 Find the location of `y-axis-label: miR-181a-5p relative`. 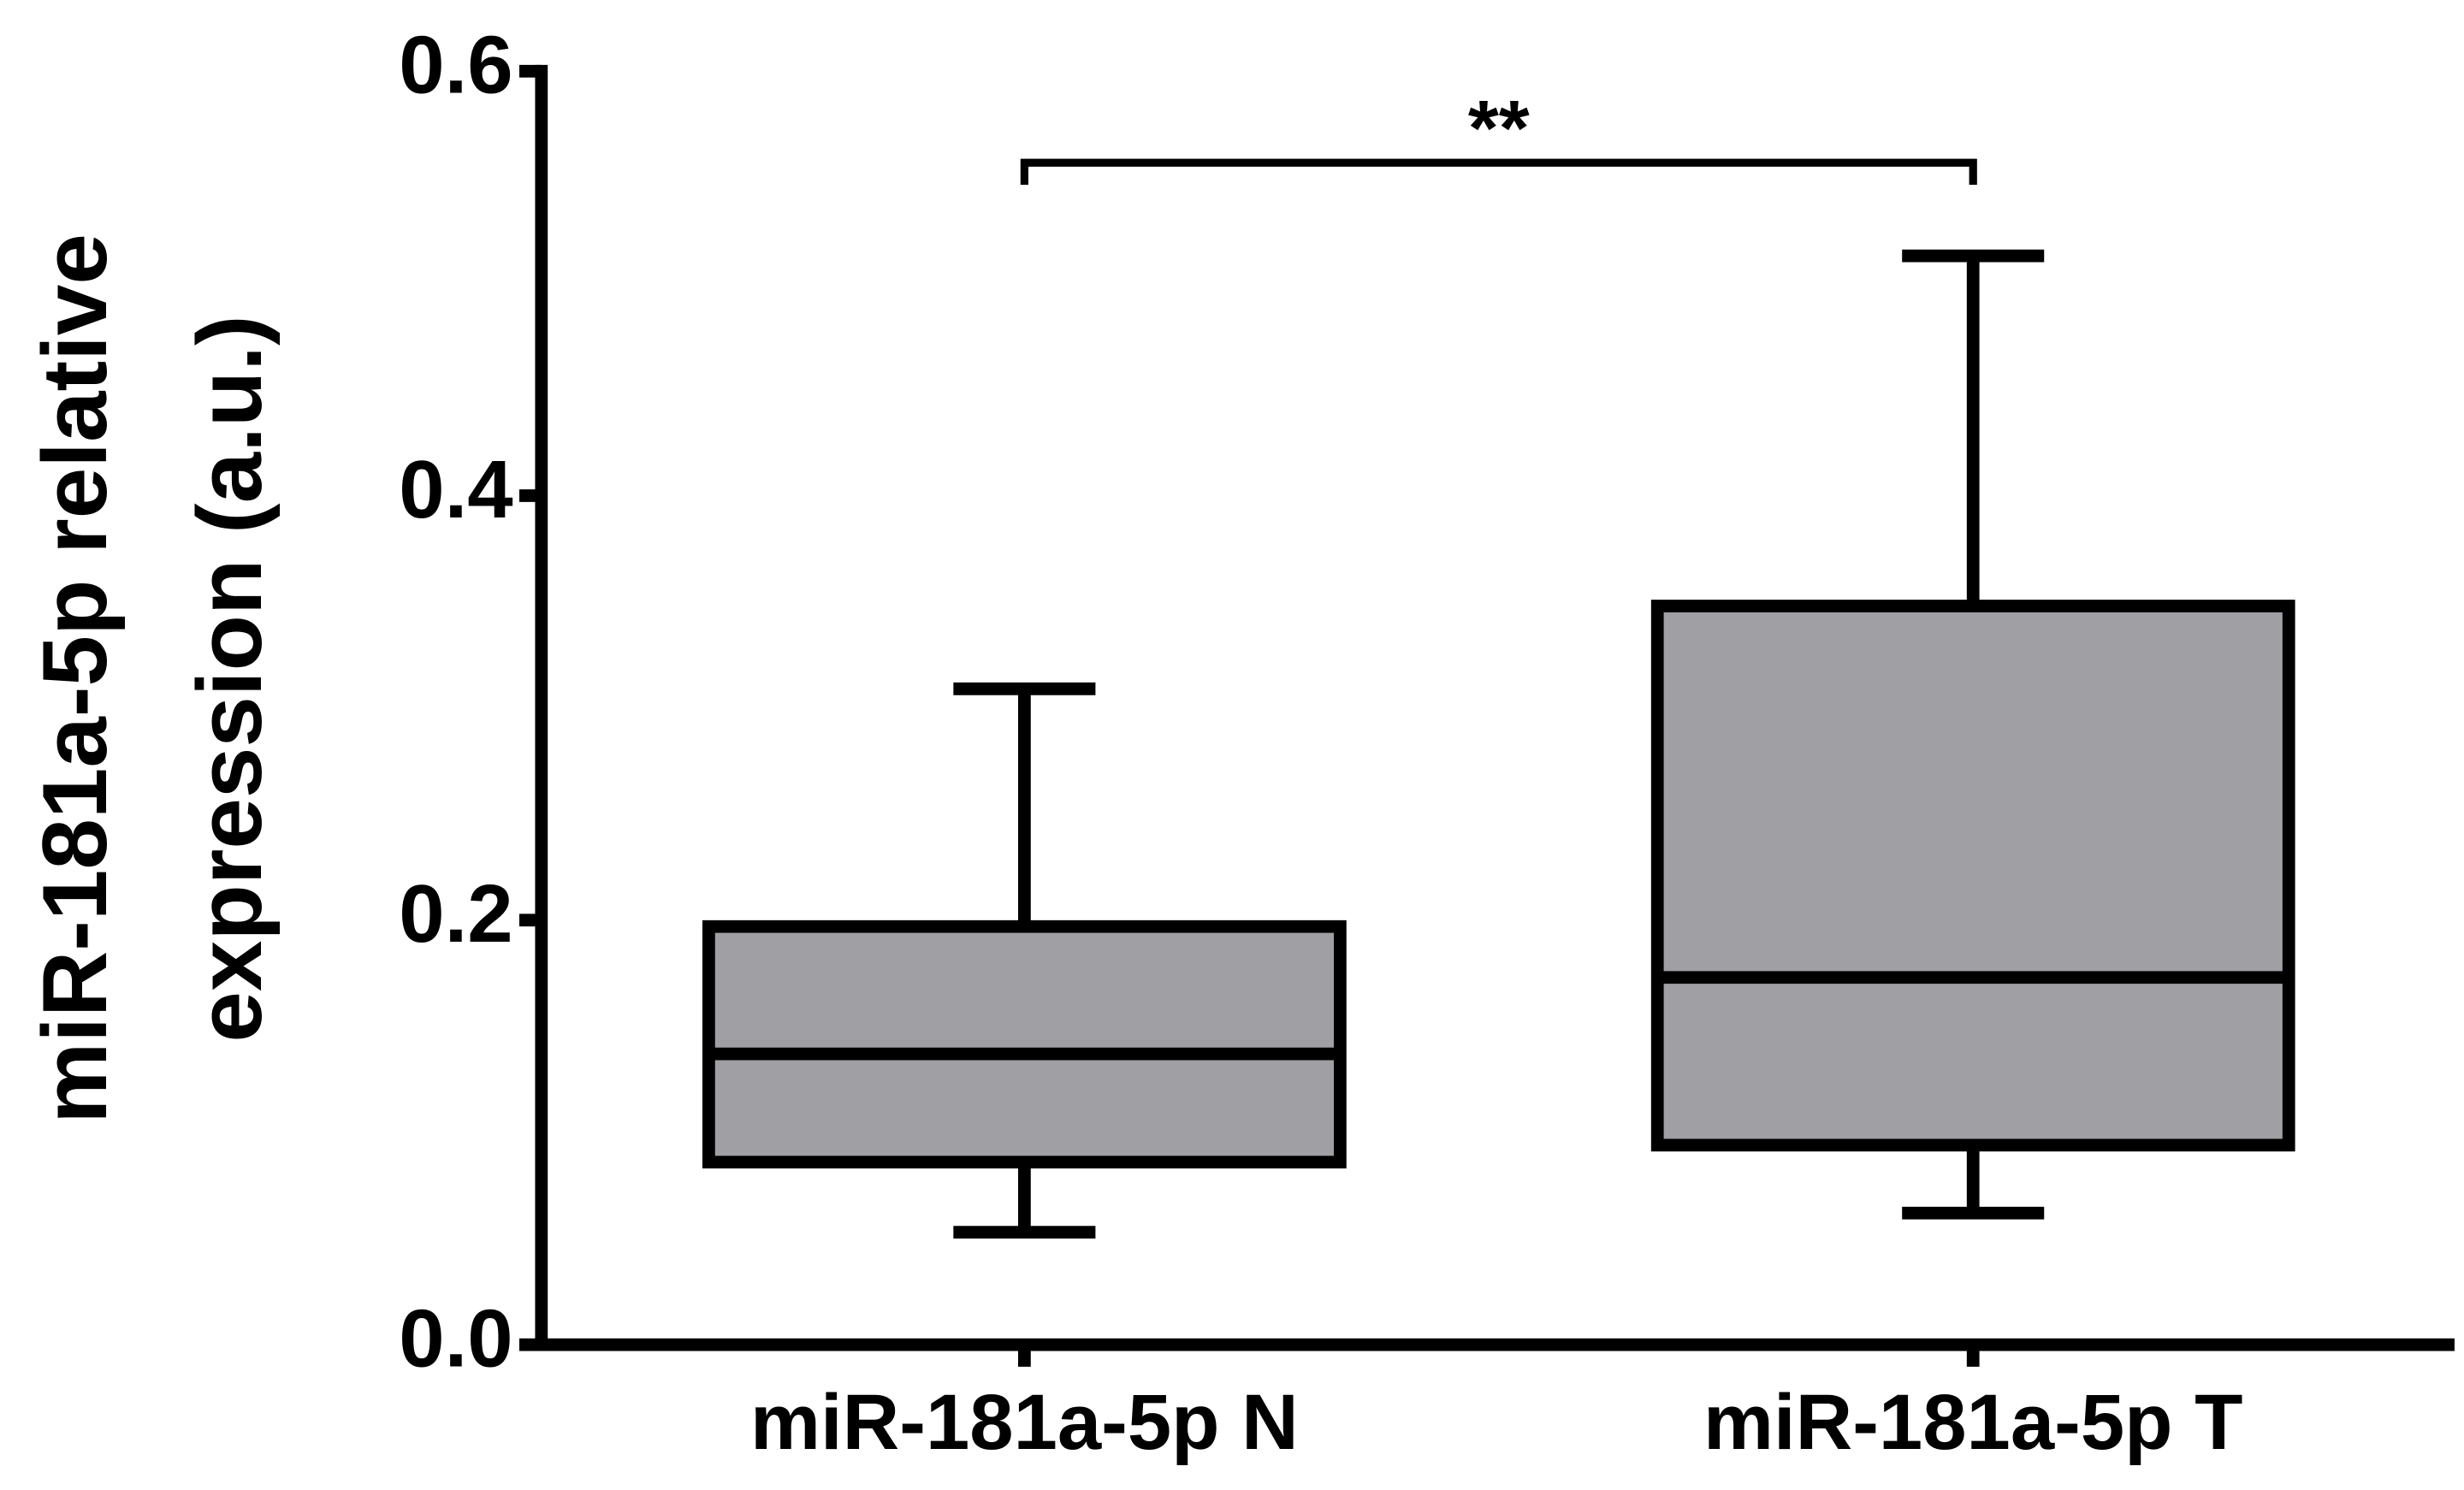

y-axis-label: miR-181a-5p relative is located at coordinates (74, 679).